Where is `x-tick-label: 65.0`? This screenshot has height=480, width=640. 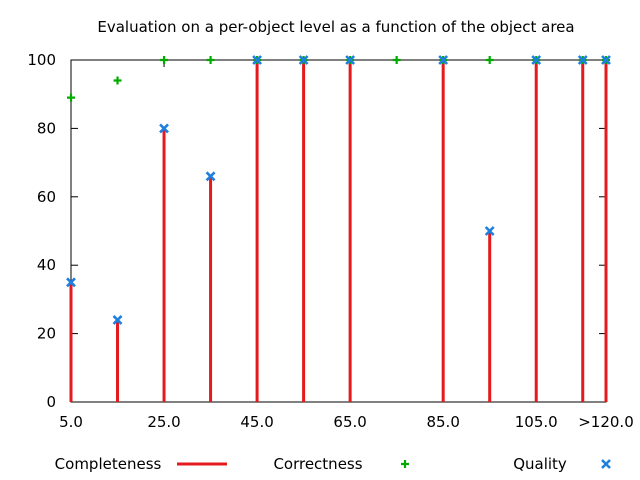
x-tick-label: 65.0 is located at coordinates (349, 422).